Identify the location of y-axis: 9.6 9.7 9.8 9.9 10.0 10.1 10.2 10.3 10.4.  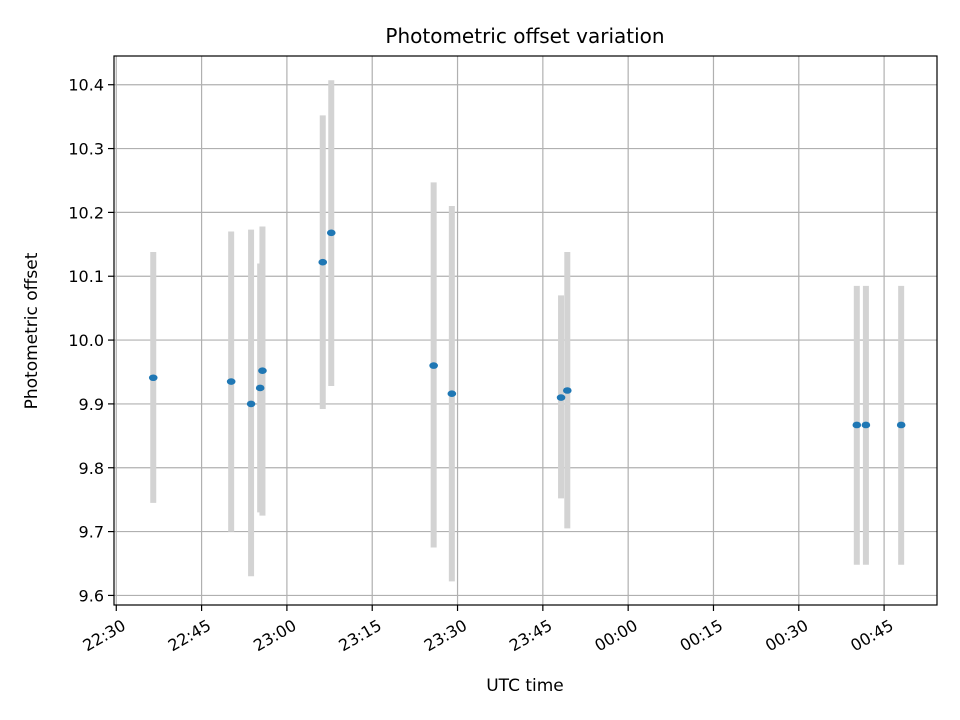
(91, 340).